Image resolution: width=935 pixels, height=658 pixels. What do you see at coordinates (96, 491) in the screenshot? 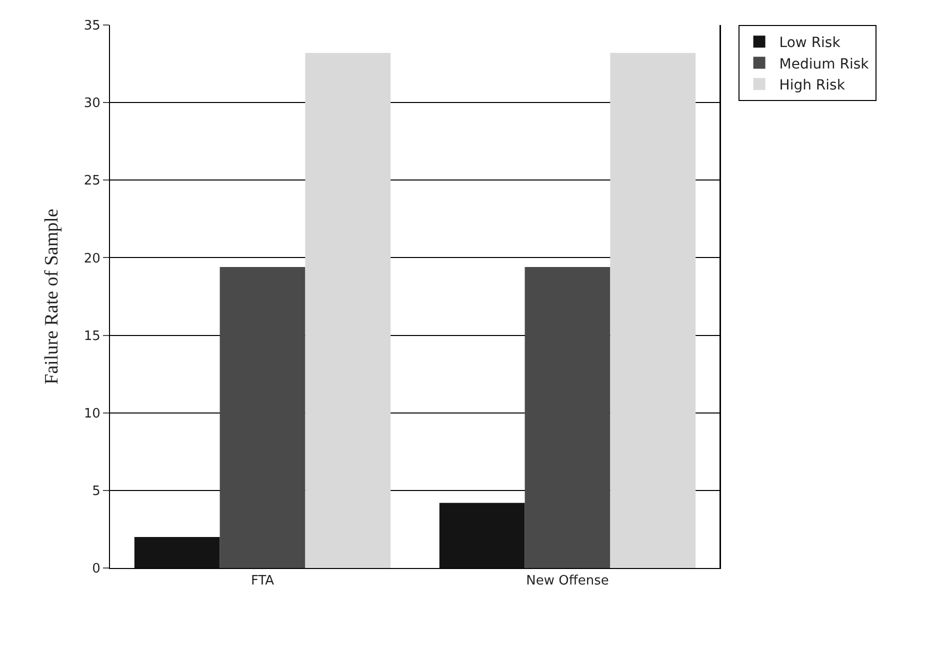
I see `y-tick-label: 5` at bounding box center [96, 491].